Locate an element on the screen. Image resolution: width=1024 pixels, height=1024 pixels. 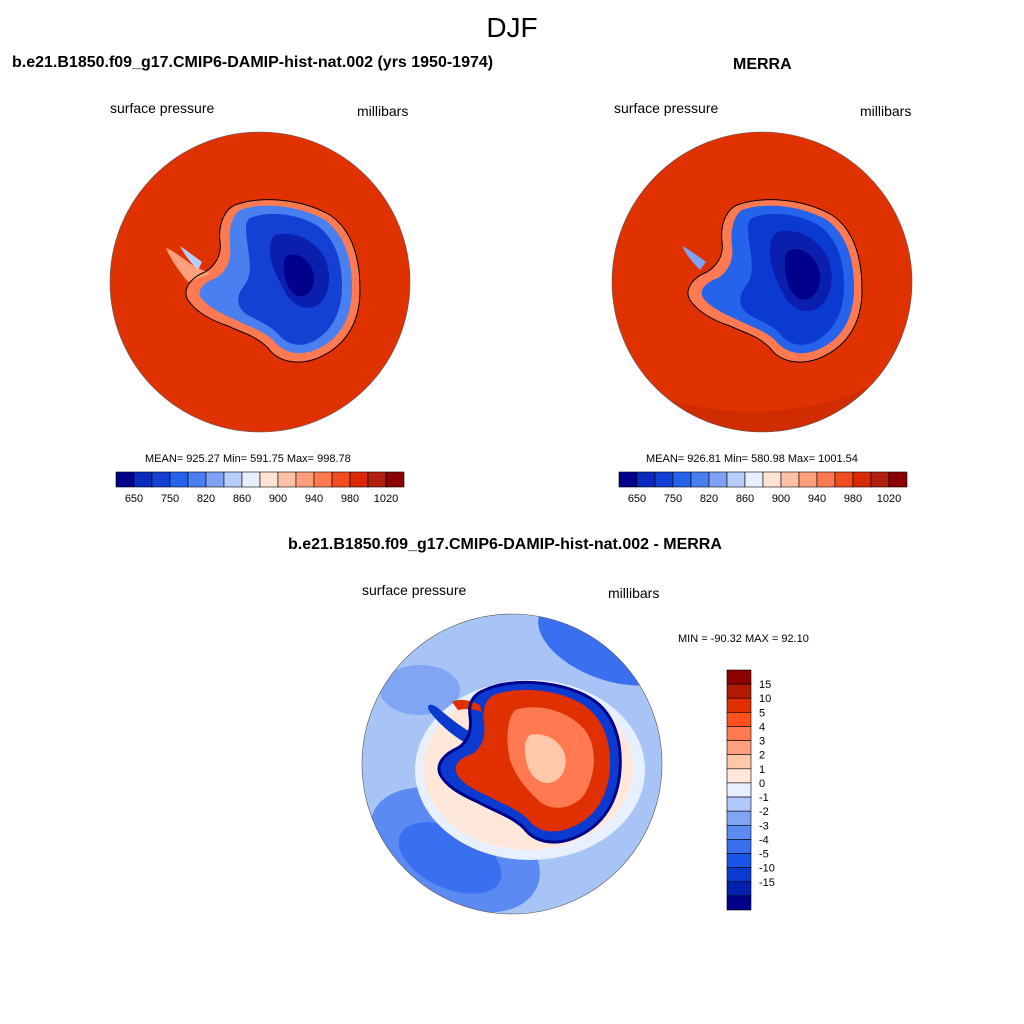
panel-3-colorbar-tick-label: 10 is located at coordinates (765, 699).